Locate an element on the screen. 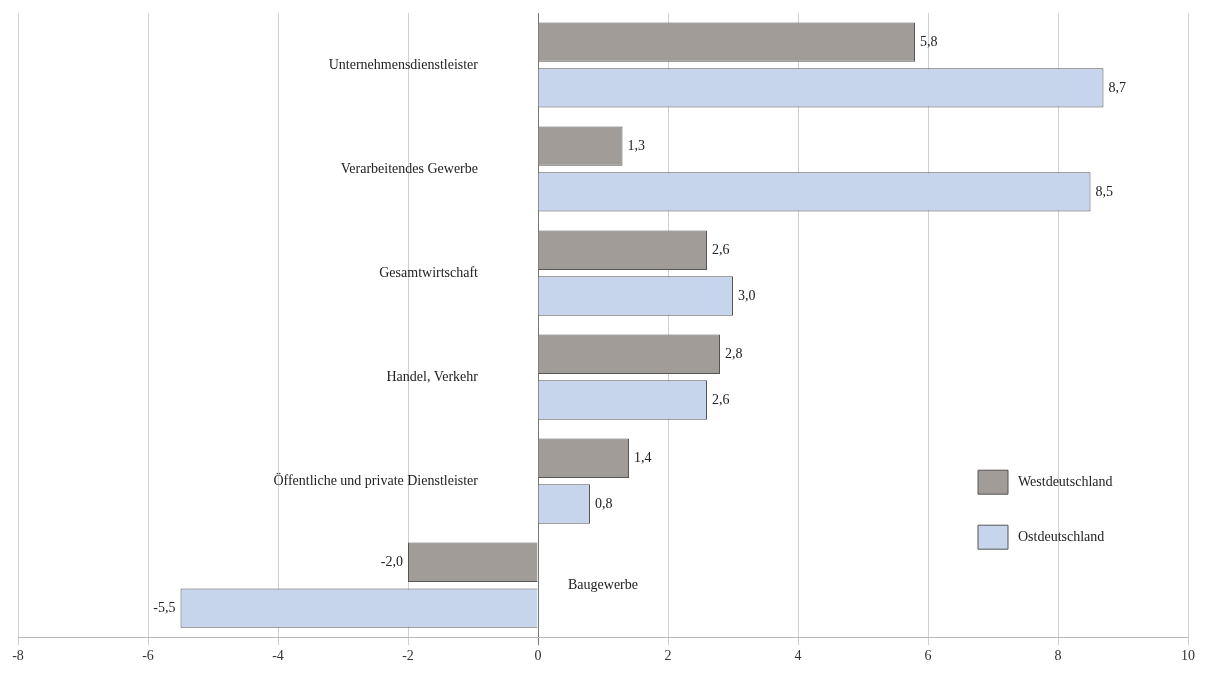 Image resolution: width=1219 pixels, height=683 pixels. data-label: 2,8 is located at coordinates (734, 353).